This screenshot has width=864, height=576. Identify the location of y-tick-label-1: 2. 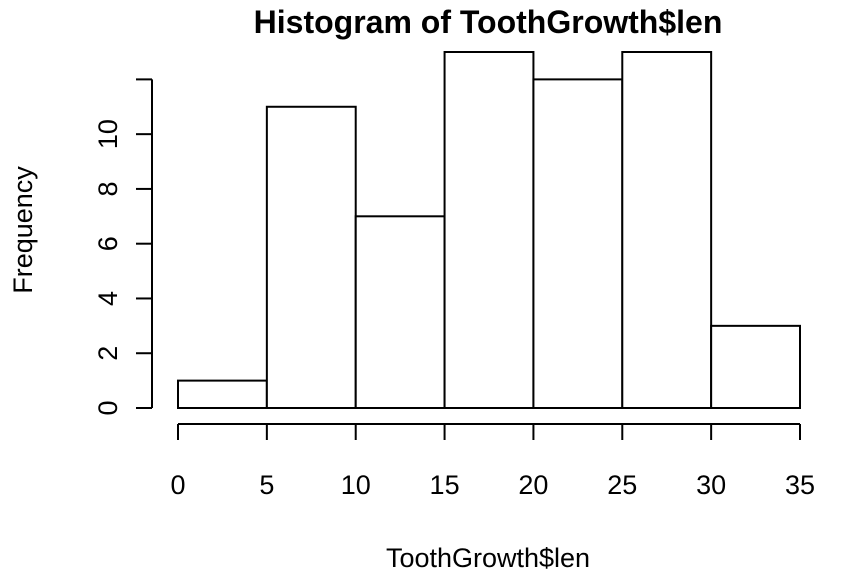
(108, 353).